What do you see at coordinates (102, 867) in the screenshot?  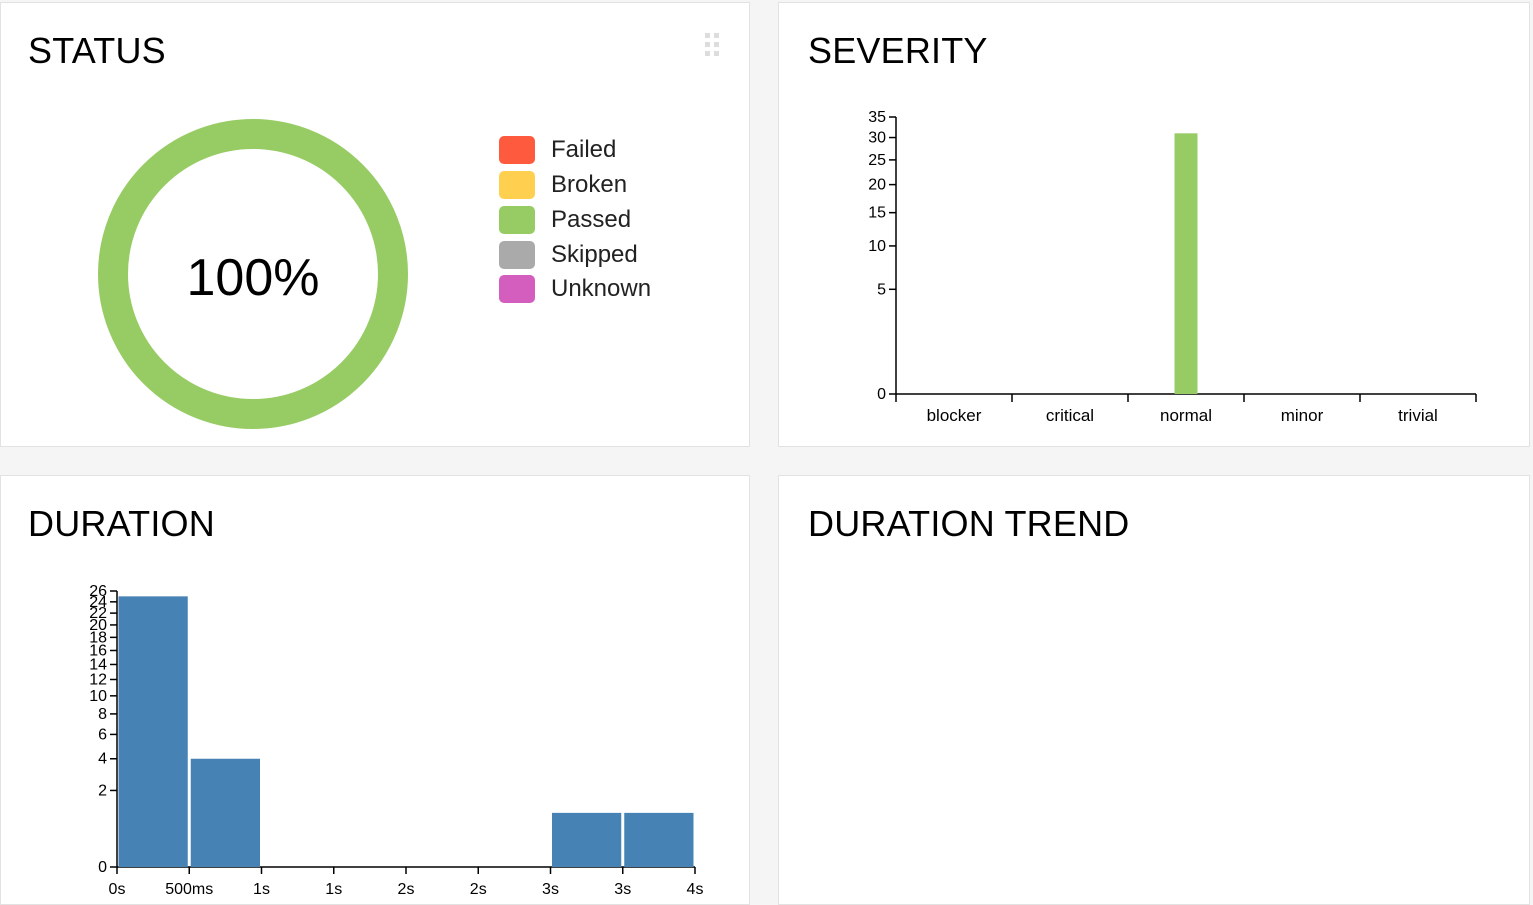 I see `duration-y-tick-label: 0` at bounding box center [102, 867].